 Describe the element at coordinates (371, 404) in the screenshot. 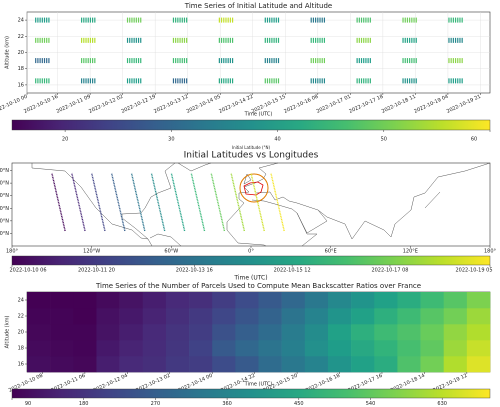

I see `colorbar-tick-label: 540` at that location.